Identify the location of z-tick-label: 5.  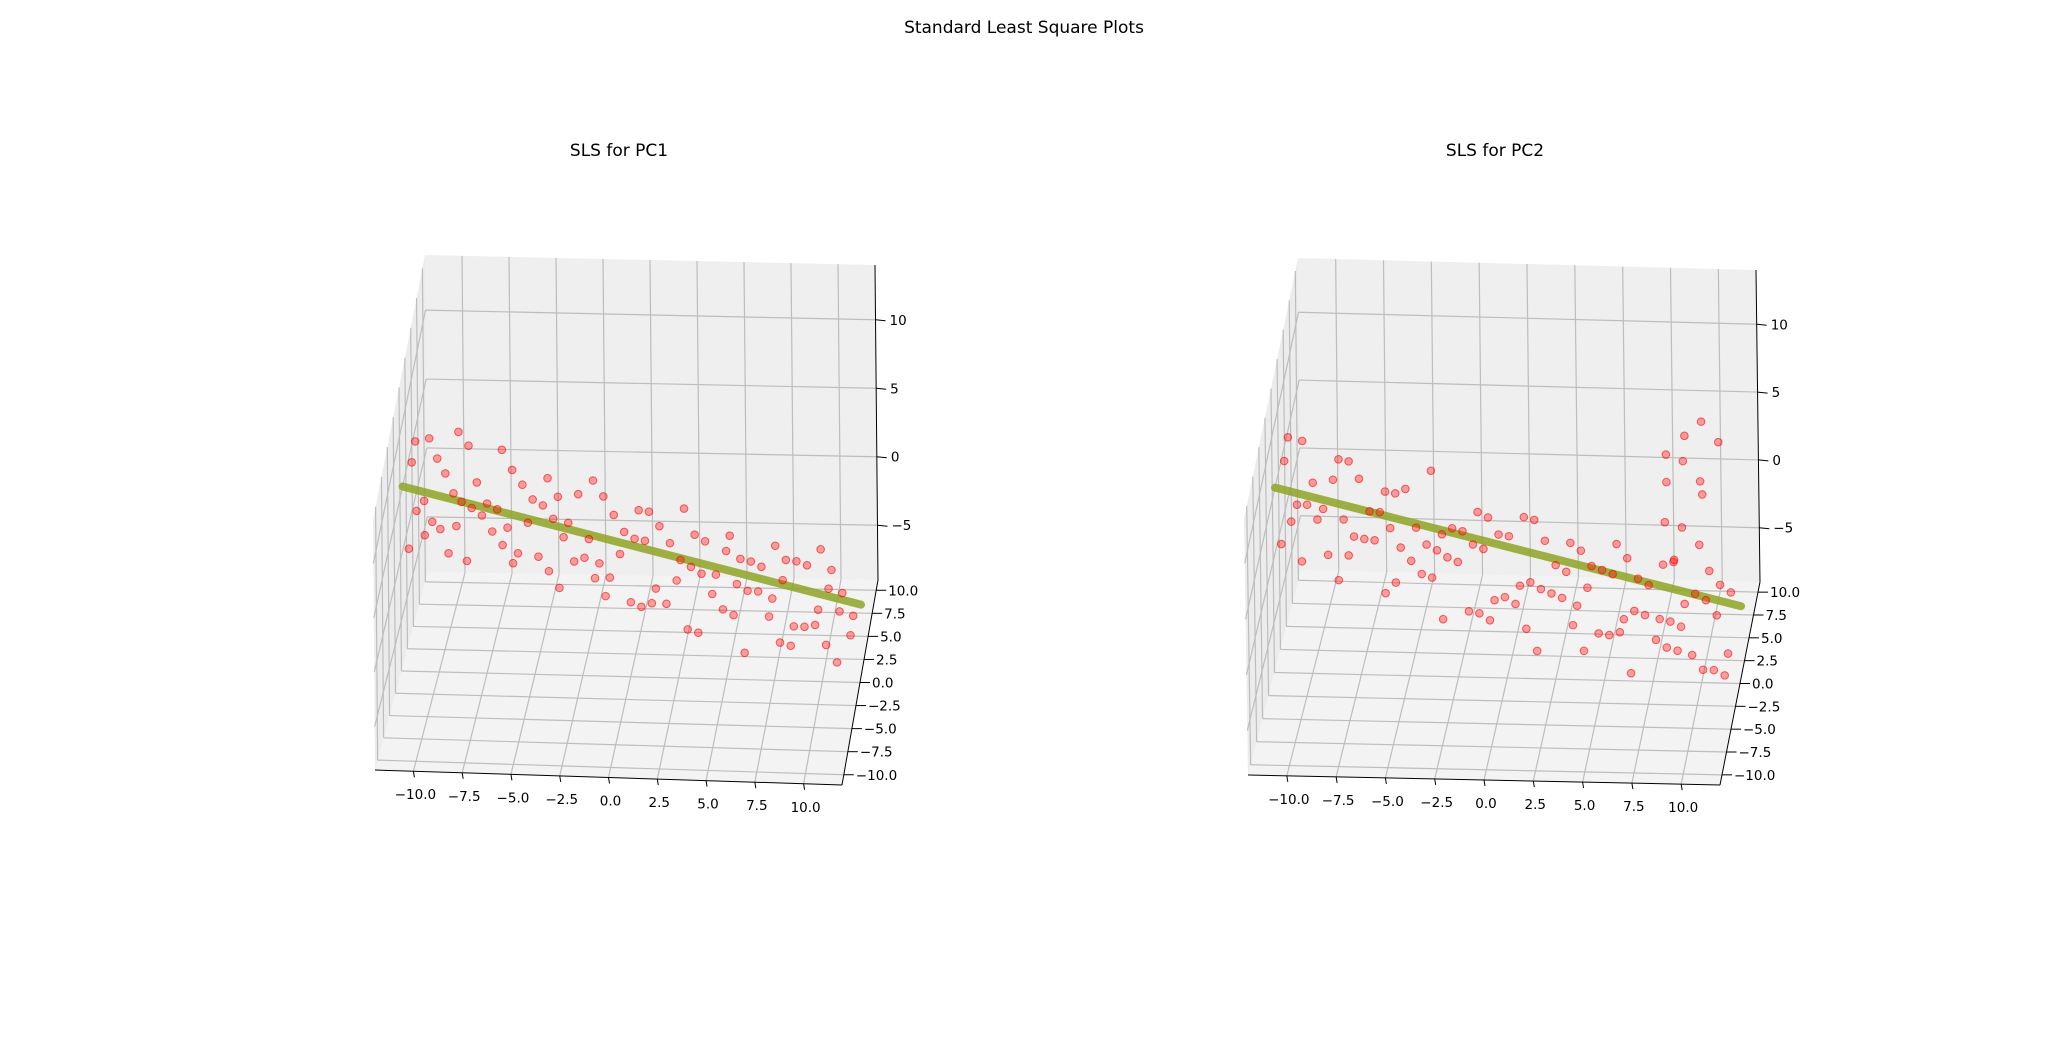
(1776, 393).